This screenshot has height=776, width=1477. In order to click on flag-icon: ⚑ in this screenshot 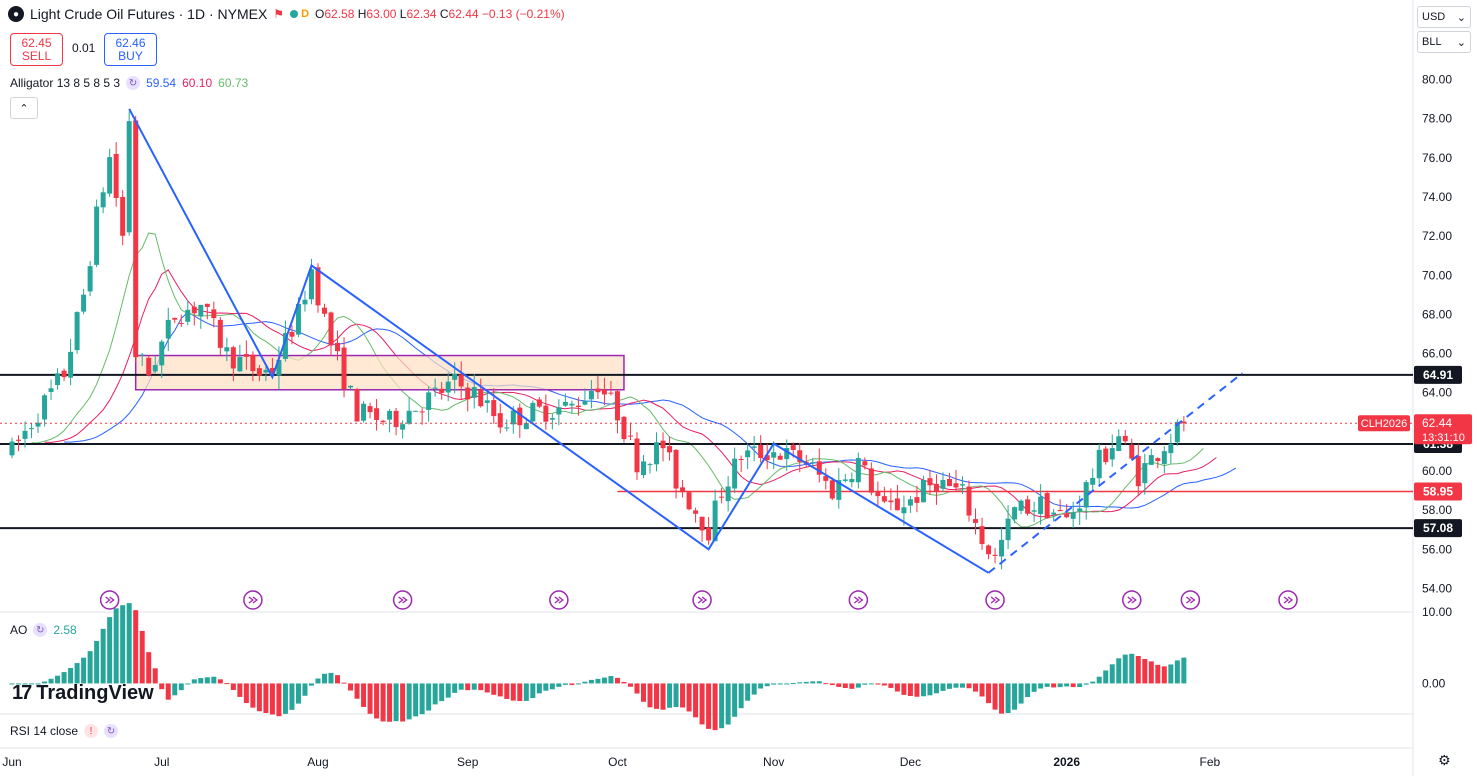, I will do `click(279, 14)`.